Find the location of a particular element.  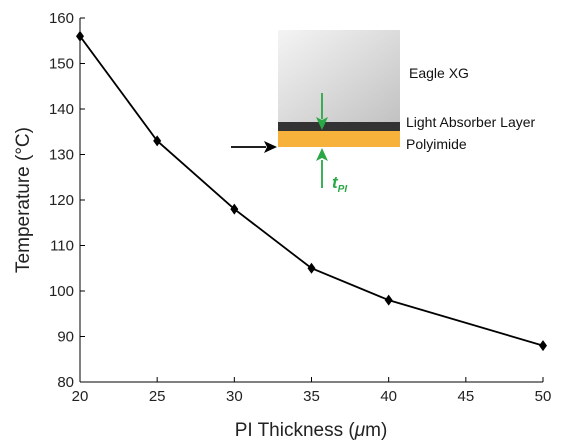

thickness-arrow-down-head is located at coordinates (322, 123).